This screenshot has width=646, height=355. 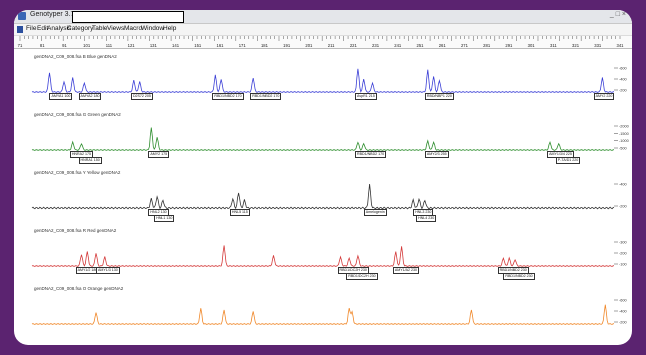 I want to click on peak-allele-label: HNRA1 150, so click(x=90, y=160).